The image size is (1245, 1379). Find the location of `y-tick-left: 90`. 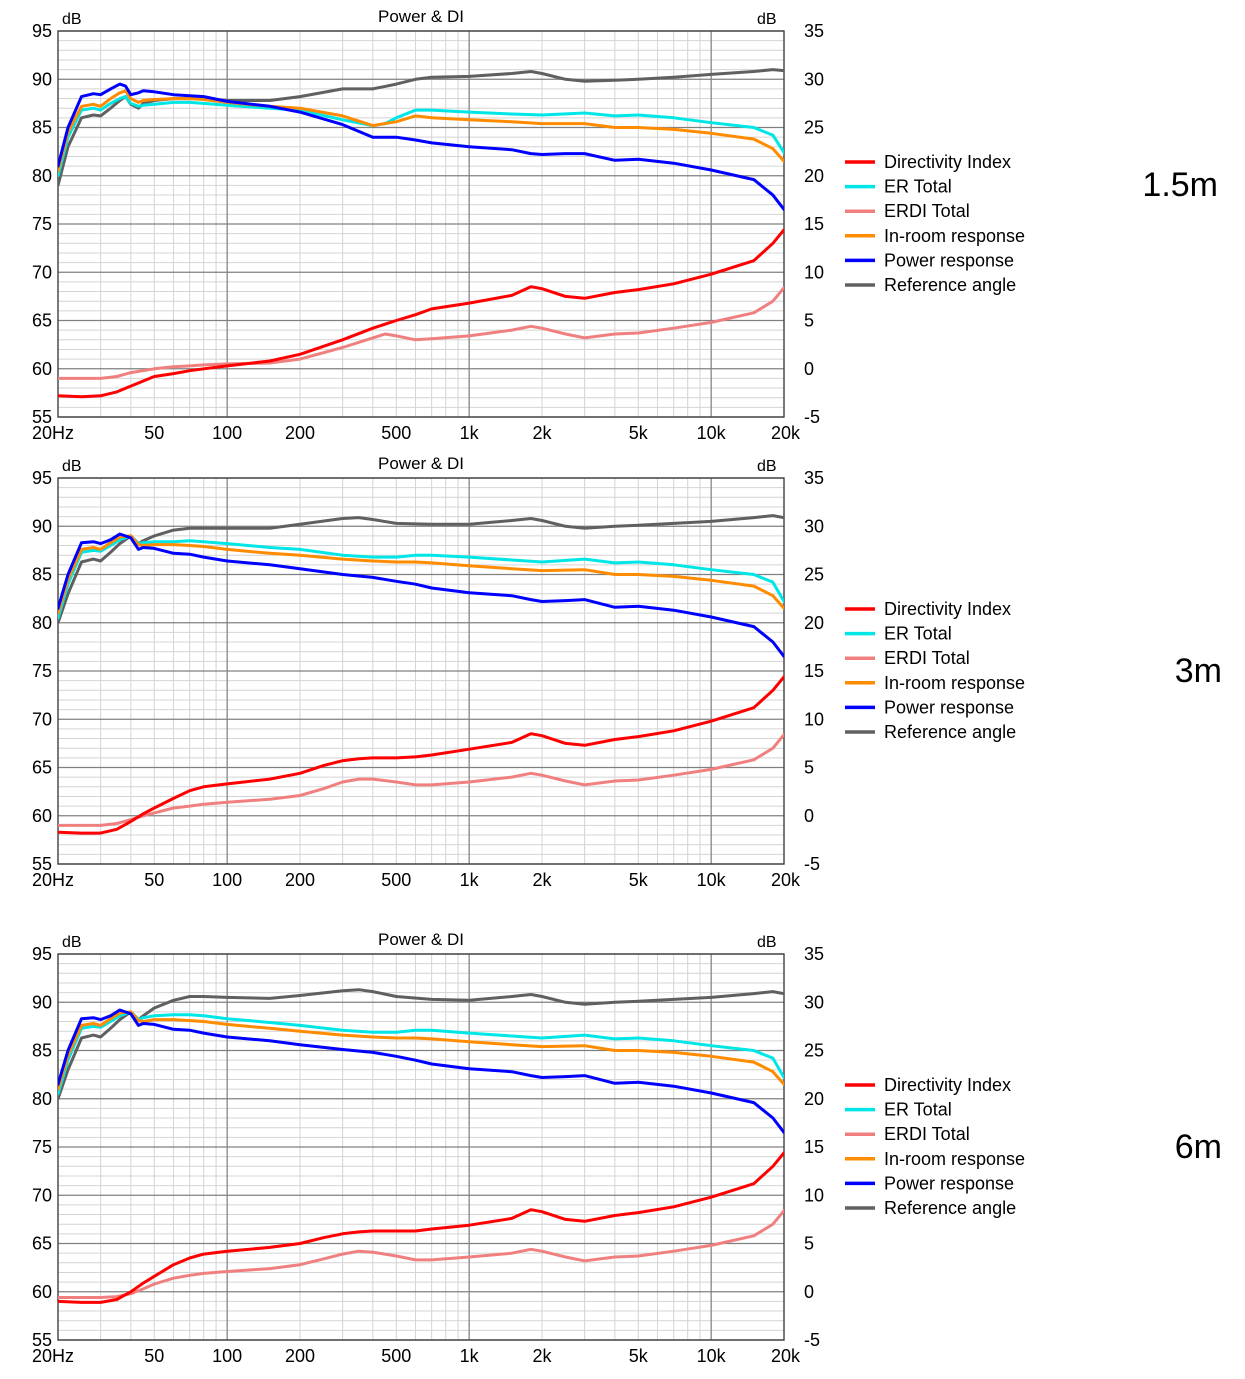

y-tick-left: 90 is located at coordinates (42, 526).